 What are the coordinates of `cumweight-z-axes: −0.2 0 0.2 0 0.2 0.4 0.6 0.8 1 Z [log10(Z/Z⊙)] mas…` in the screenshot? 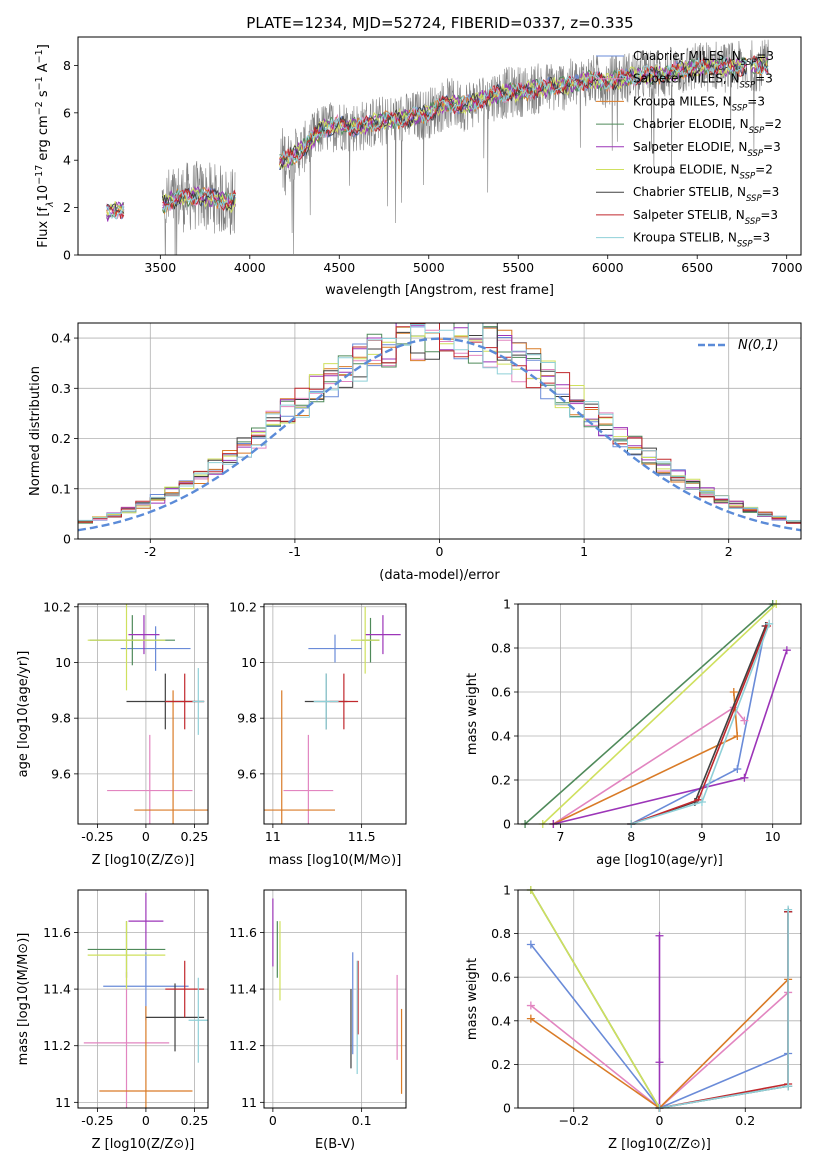 It's located at (633, 1017).